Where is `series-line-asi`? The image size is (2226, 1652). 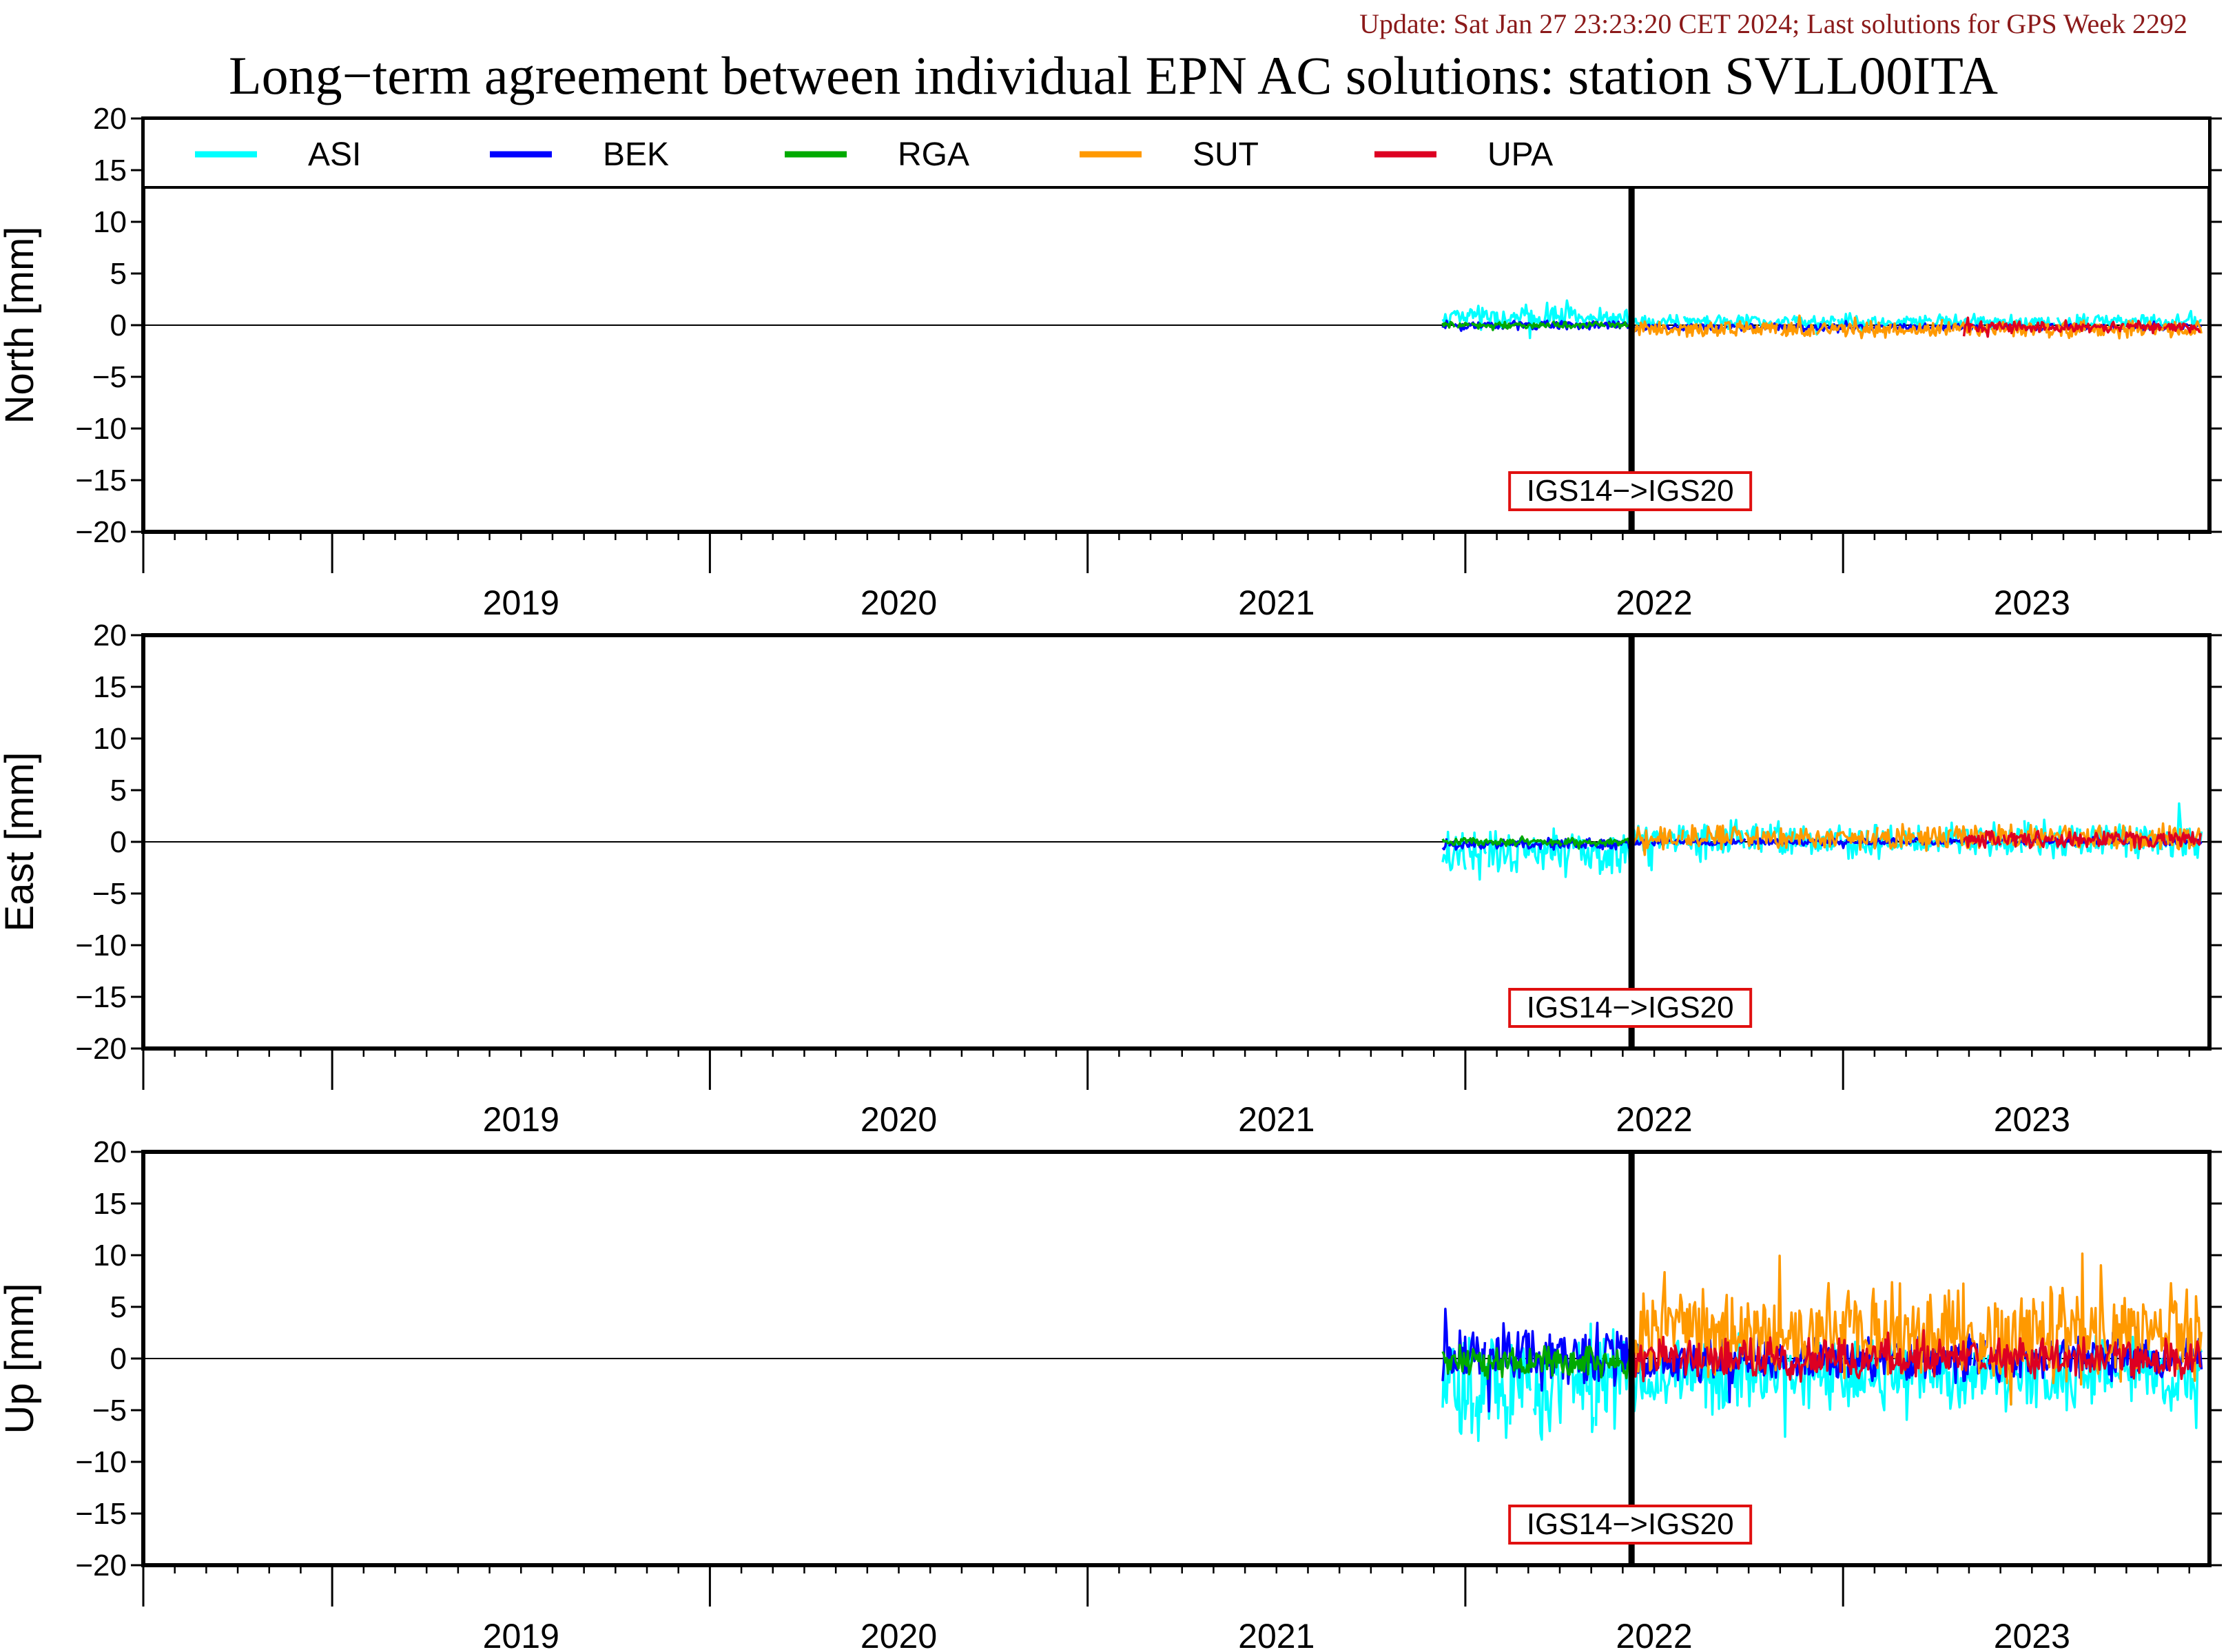 series-line-asi is located at coordinates (1821, 319).